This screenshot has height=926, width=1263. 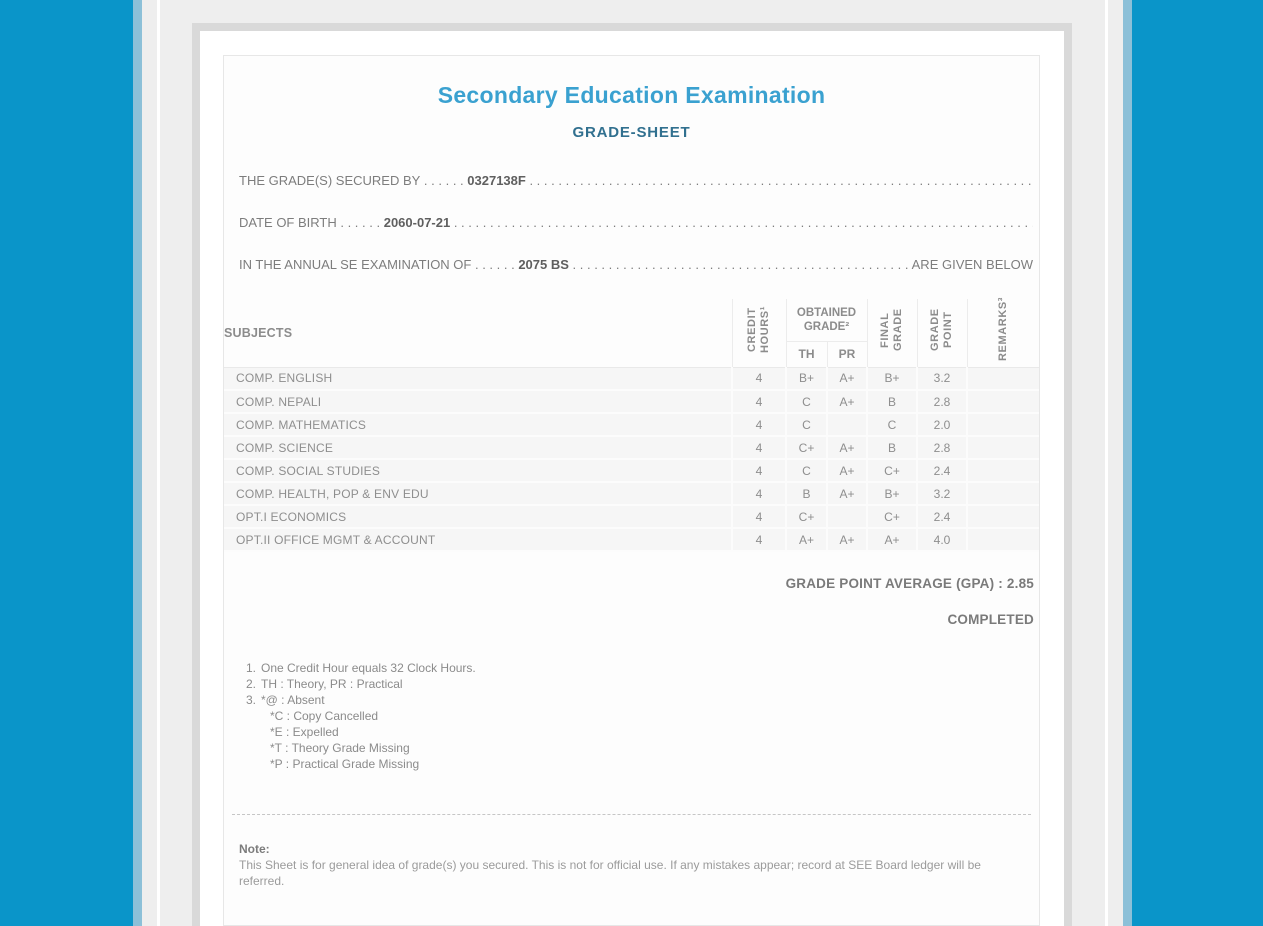 I want to click on footnote-subitem: *T : Theory Grade Missing, so click(x=340, y=748).